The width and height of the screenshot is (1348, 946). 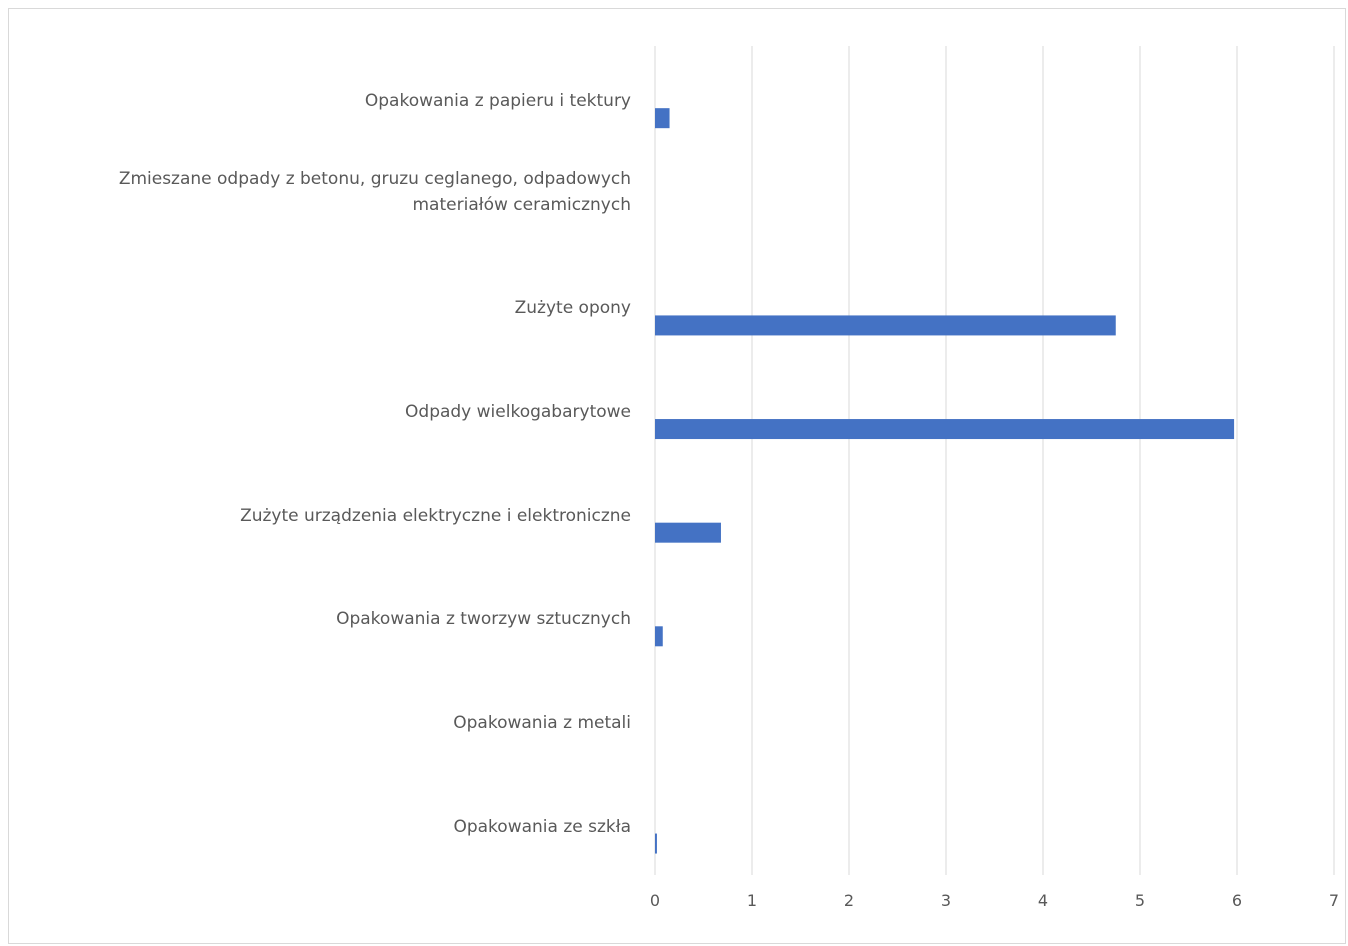 I want to click on category-label: Odpady wielkogabarytowe, so click(x=518, y=412).